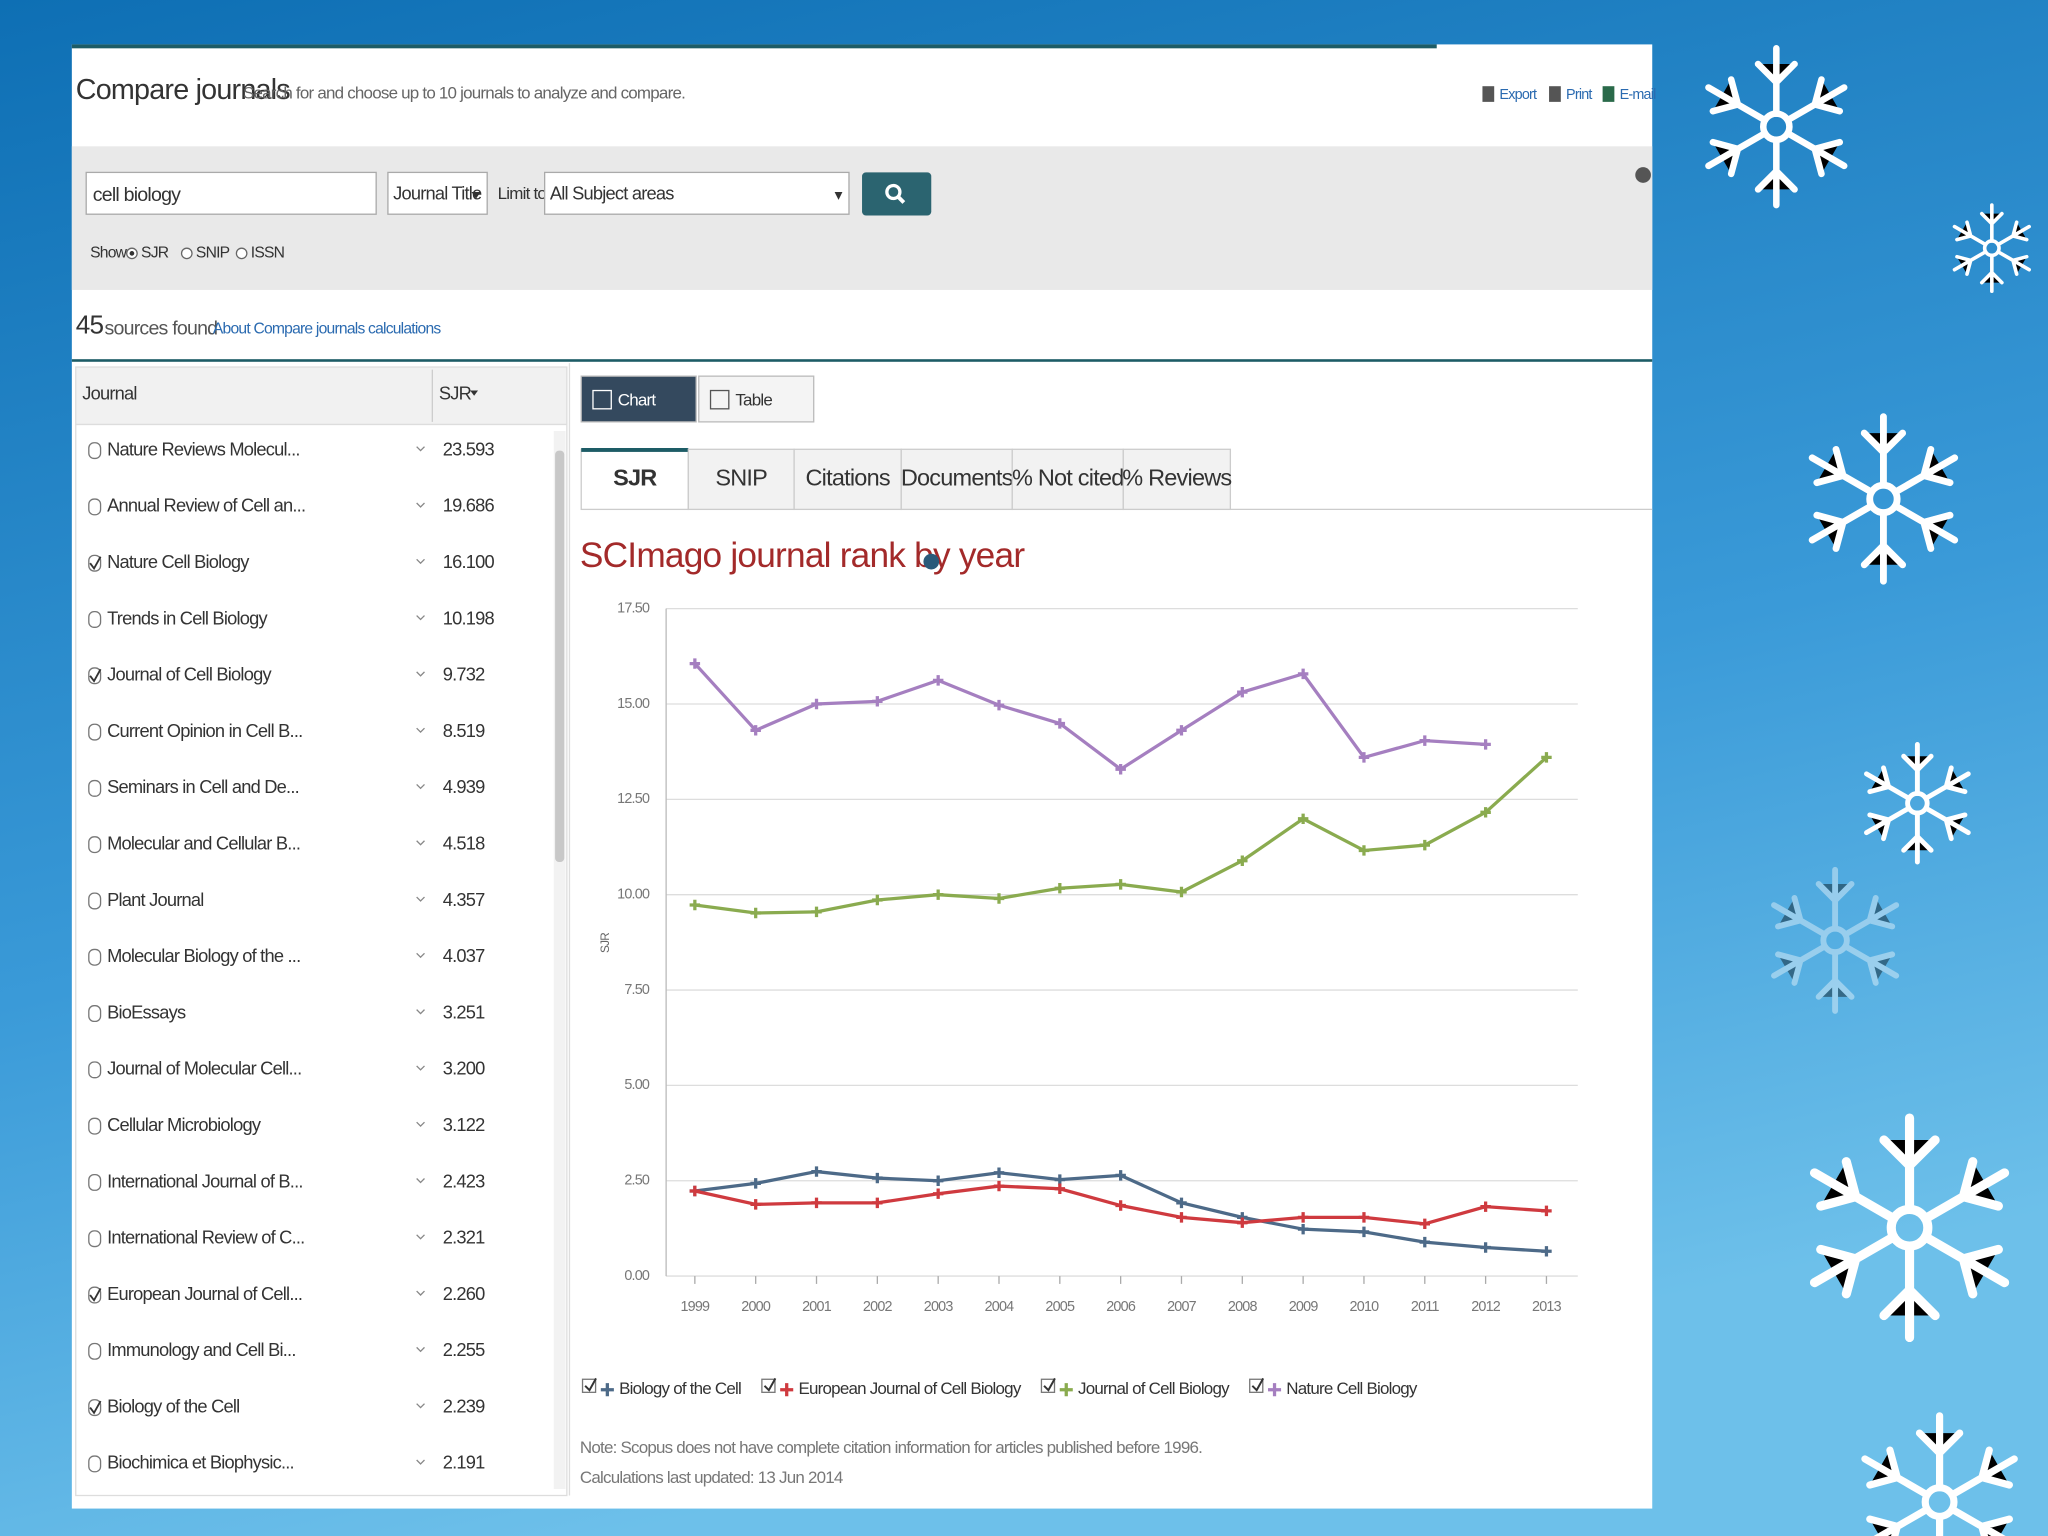  Describe the element at coordinates (957, 478) in the screenshot. I see `tab-label: Documents` at that location.